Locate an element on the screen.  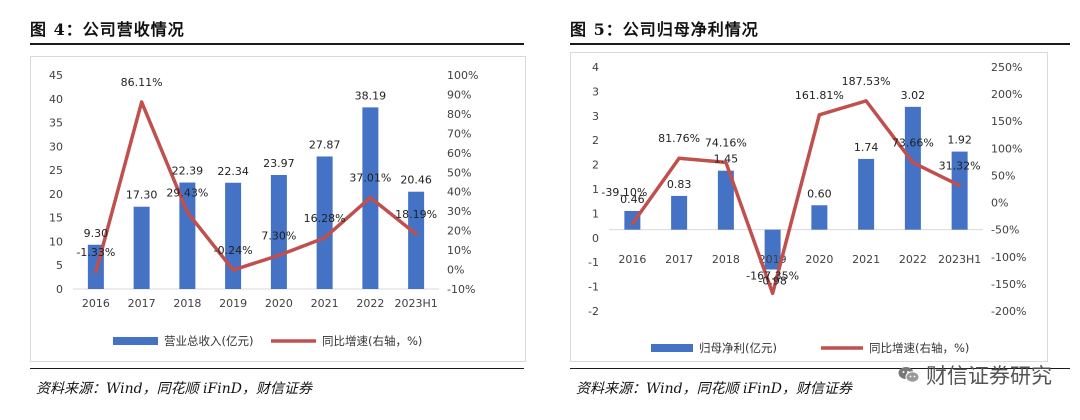
growth-value-label: 29.43% is located at coordinates (187, 192).